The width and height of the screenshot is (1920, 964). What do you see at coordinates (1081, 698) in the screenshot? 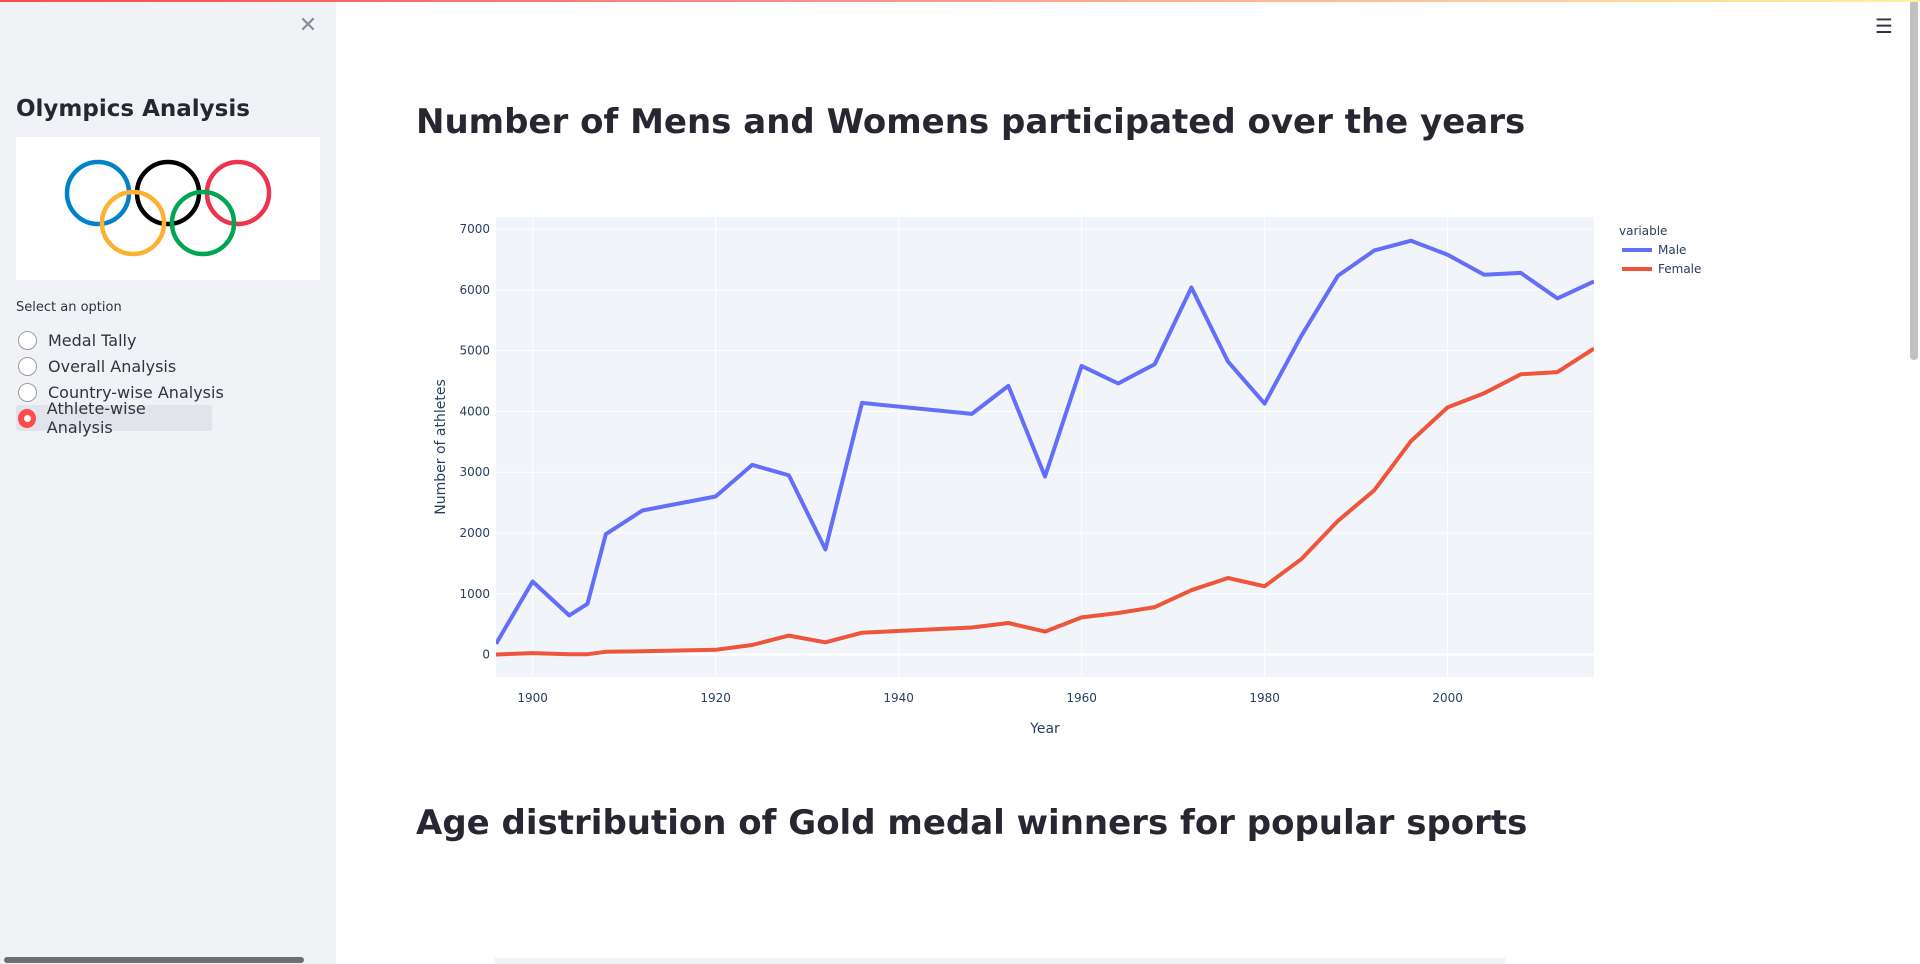
I see `x-tick-label: 1960` at bounding box center [1081, 698].